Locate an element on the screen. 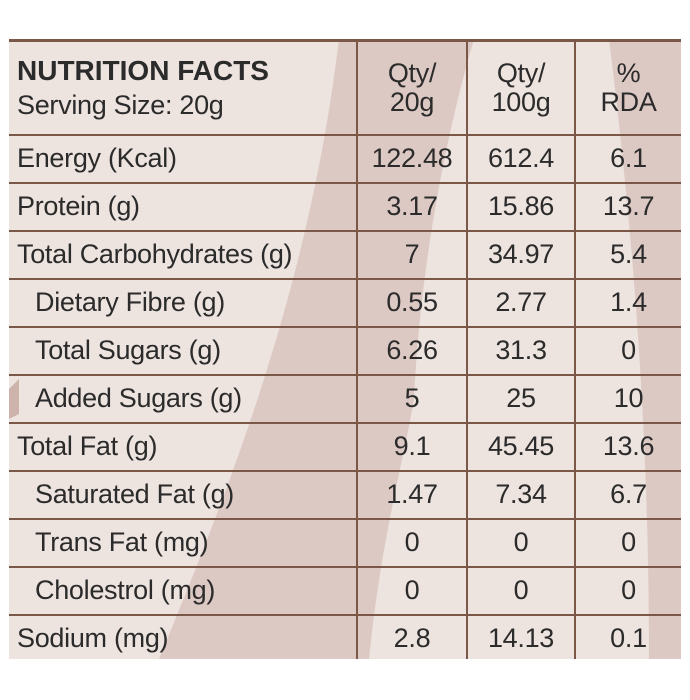 The width and height of the screenshot is (690, 700). nutrient-label: Cholestrol (mg) is located at coordinates (183, 590).